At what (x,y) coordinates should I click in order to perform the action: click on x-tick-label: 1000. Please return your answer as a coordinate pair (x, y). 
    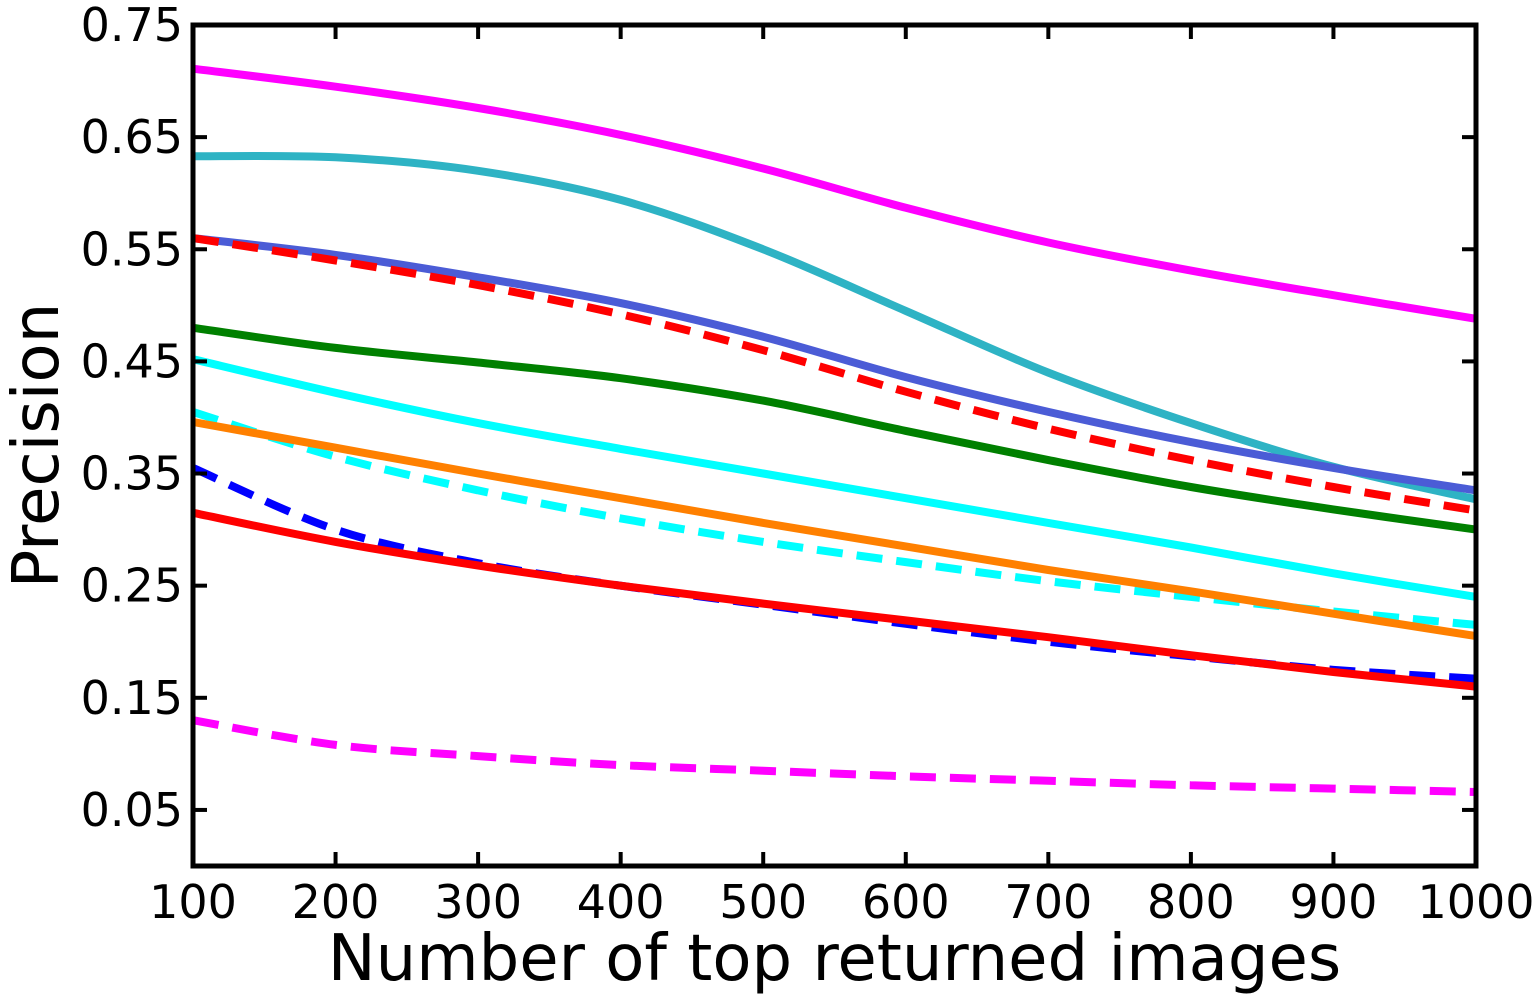
    Looking at the image, I should click on (1475, 902).